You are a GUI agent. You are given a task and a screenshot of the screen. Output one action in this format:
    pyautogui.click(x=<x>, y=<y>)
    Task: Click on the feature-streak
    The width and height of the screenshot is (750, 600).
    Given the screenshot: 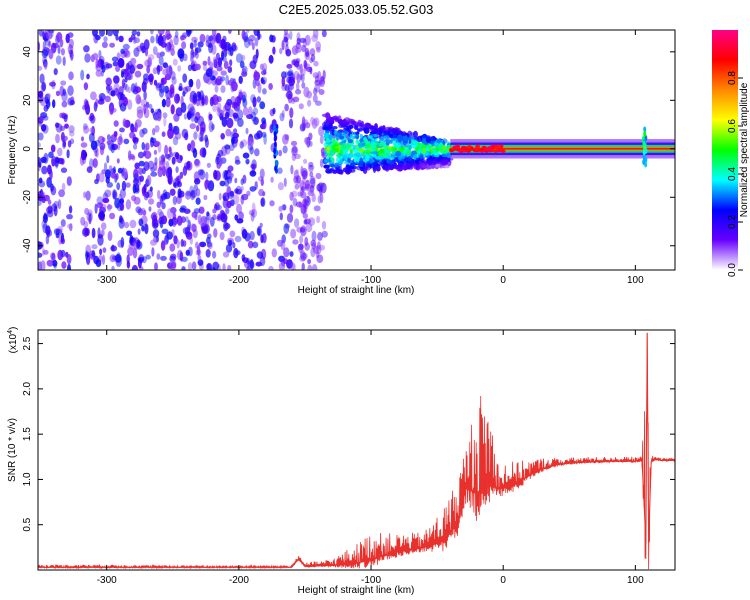 What is the action you would take?
    pyautogui.click(x=275, y=151)
    